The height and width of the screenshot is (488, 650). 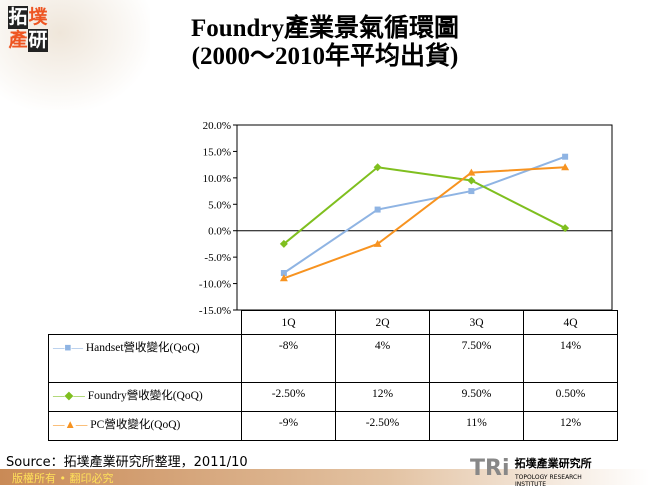 I want to click on y-tick-label: -5.0%, so click(x=217, y=258).